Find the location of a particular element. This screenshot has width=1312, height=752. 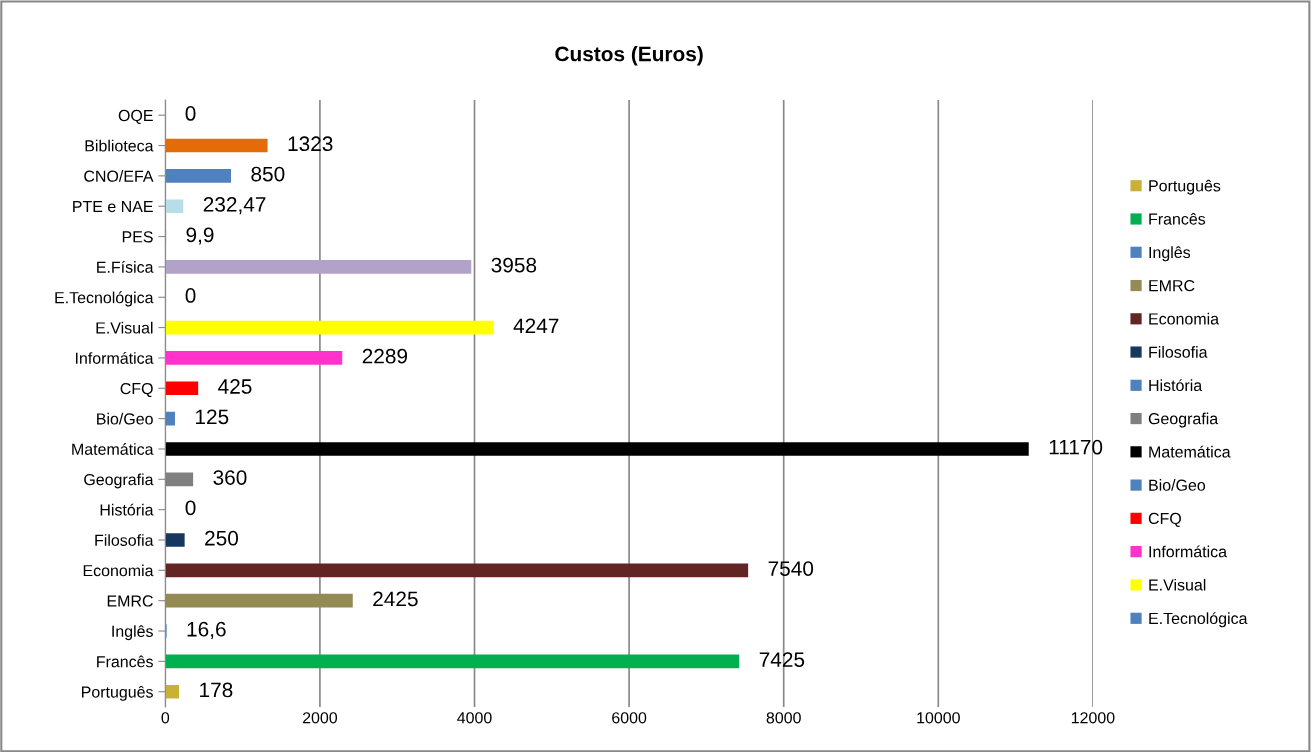

y-tick-label: Português is located at coordinates (117, 693).